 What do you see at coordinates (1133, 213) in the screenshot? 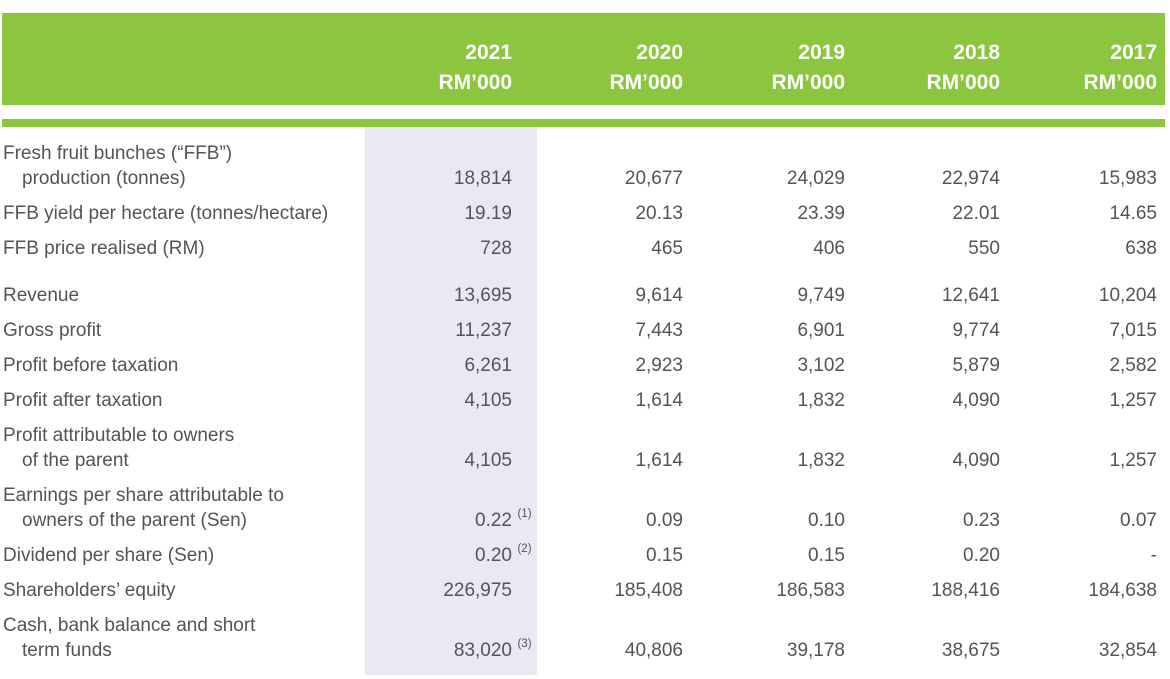
I see `value-2017: 14.65` at bounding box center [1133, 213].